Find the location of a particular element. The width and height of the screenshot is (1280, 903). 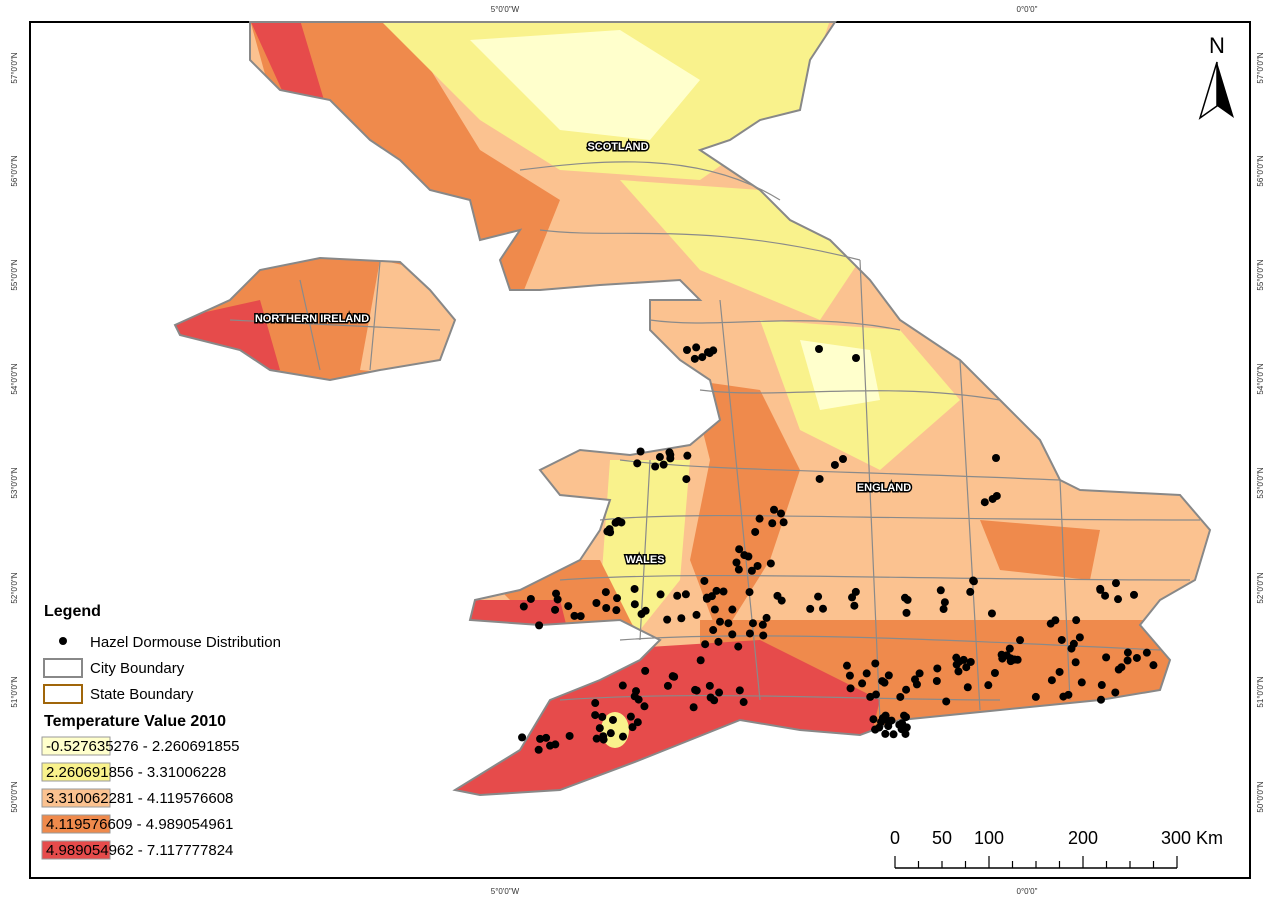

legend-point is located at coordinates (63, 641).